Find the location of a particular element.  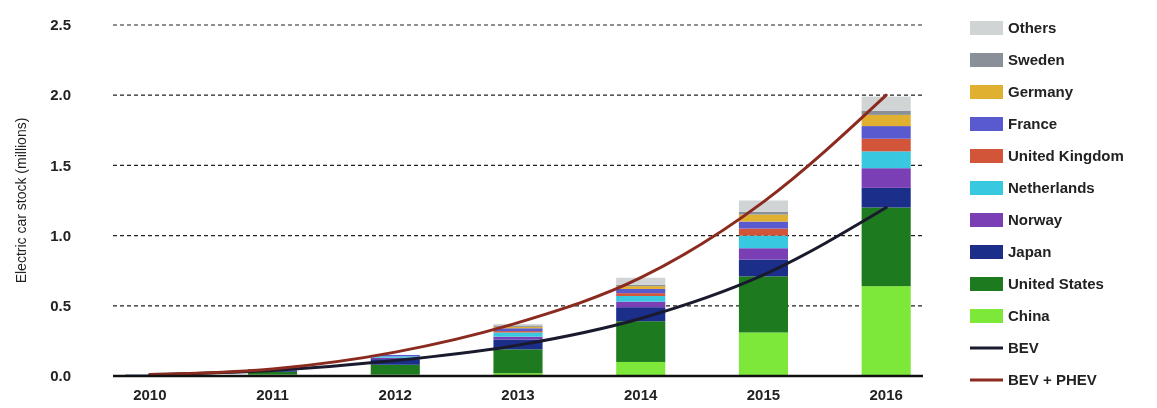

legend-label: Others is located at coordinates (1032, 28).